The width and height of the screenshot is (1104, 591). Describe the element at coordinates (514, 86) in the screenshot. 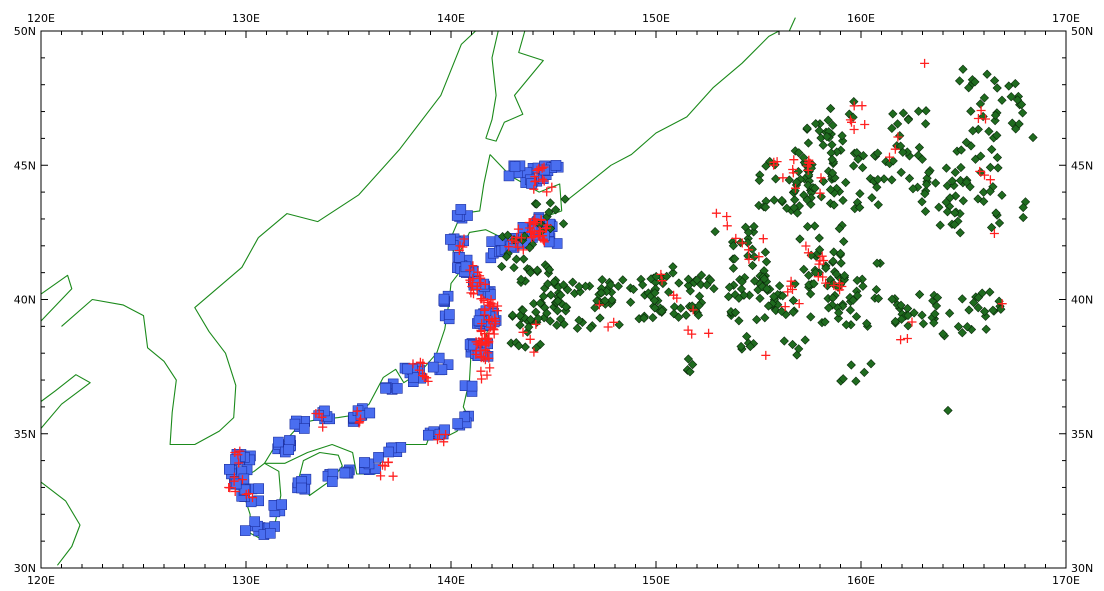

I see `sakhalin-coast` at that location.